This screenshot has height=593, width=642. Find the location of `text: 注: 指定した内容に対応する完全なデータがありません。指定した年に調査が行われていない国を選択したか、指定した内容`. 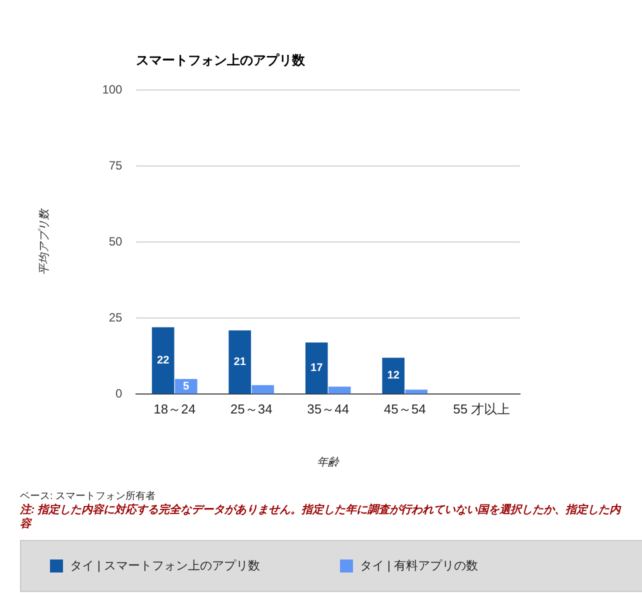

text: 注: 指定した内容に対応する完全なデータがありません。指定した年に調査が行われていない国を選択したか、指定した内容 is located at coordinates (320, 516).